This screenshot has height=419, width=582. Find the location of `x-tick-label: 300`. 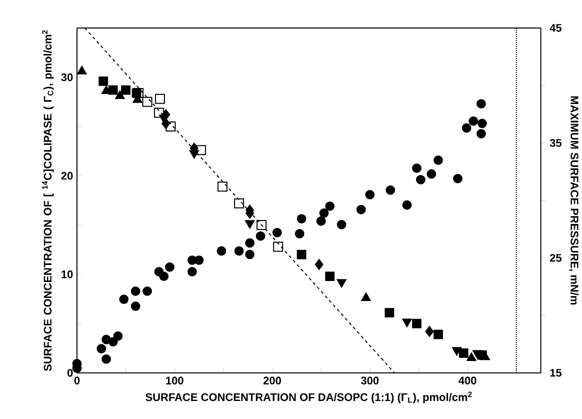

x-tick-label: 300 is located at coordinates (369, 380).